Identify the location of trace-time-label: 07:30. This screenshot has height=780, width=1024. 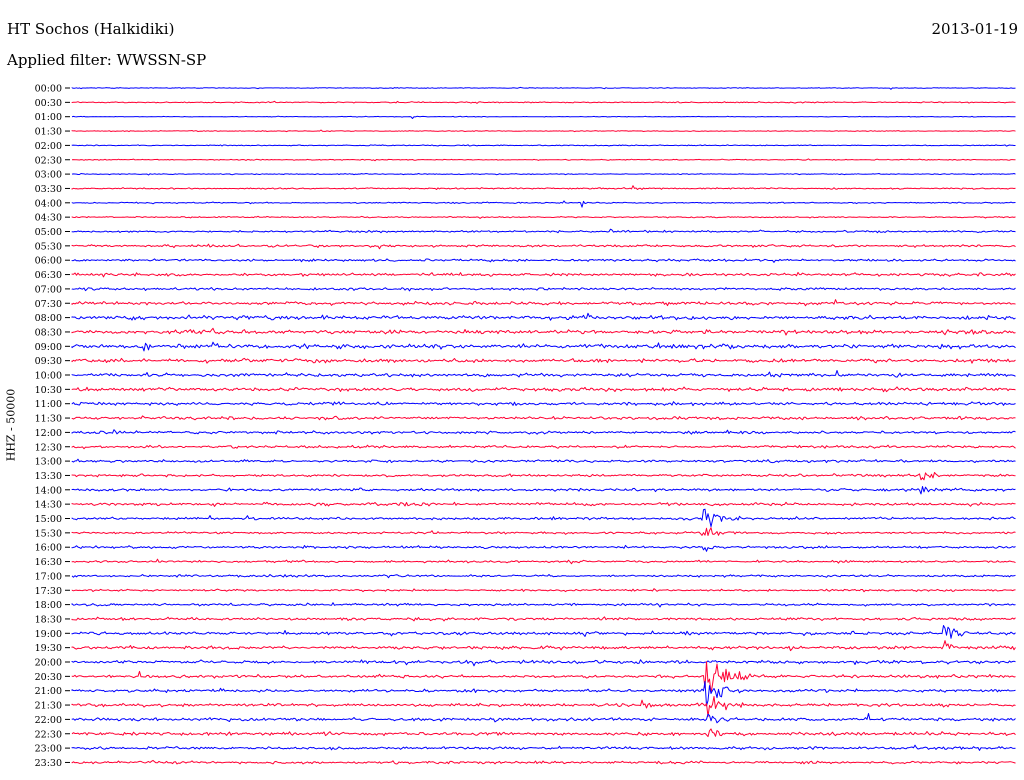
(48, 304).